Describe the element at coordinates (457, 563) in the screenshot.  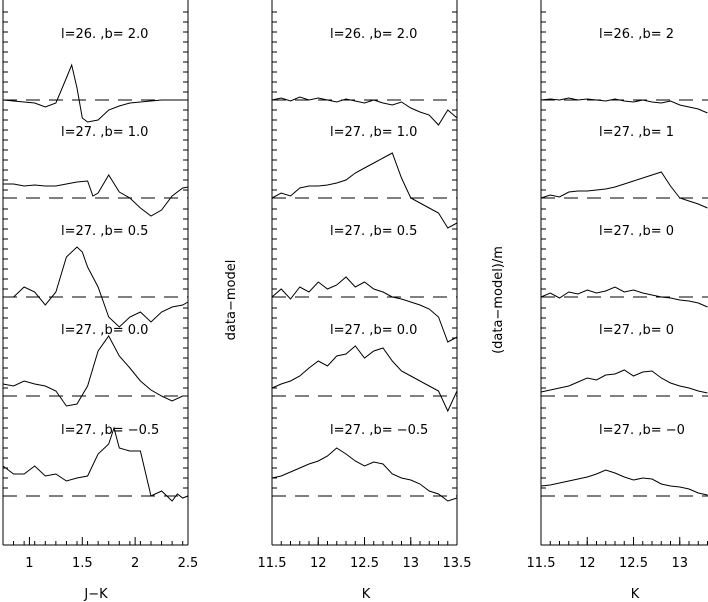
I see `x-tick-label: 13.5` at that location.